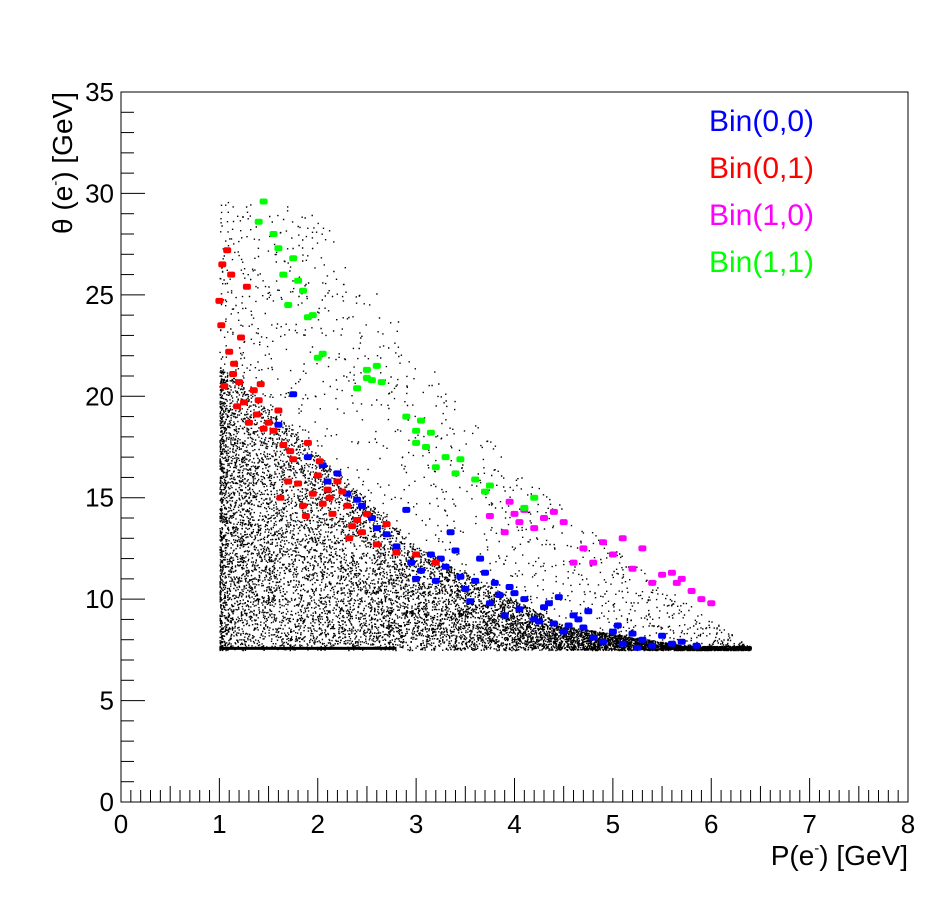 This screenshot has width=946, height=922. Describe the element at coordinates (613, 824) in the screenshot. I see `x-tick-label: 5` at that location.